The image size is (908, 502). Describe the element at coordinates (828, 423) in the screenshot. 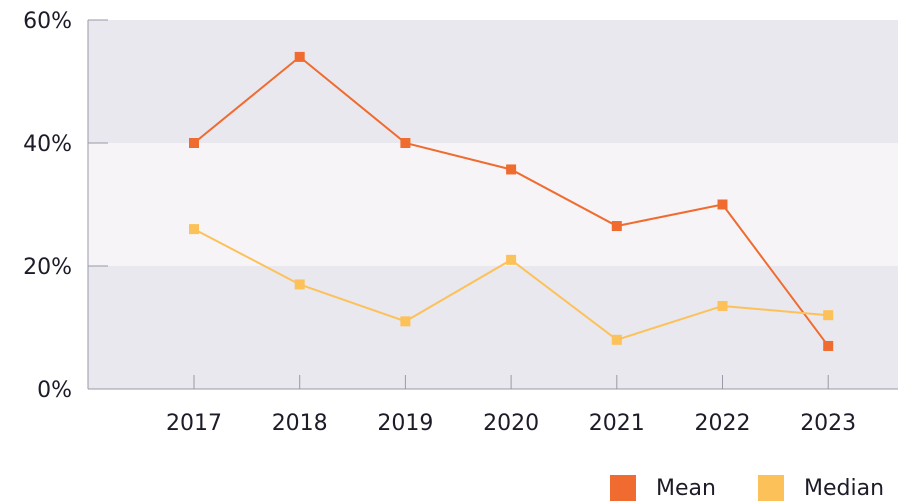

I see `x-tick-label: 2023` at that location.